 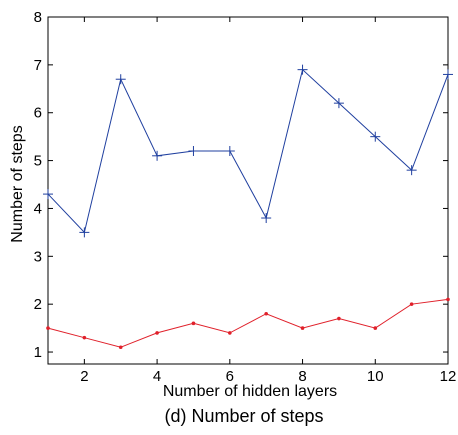 I want to click on y-tick-label: 5, so click(x=38, y=161).